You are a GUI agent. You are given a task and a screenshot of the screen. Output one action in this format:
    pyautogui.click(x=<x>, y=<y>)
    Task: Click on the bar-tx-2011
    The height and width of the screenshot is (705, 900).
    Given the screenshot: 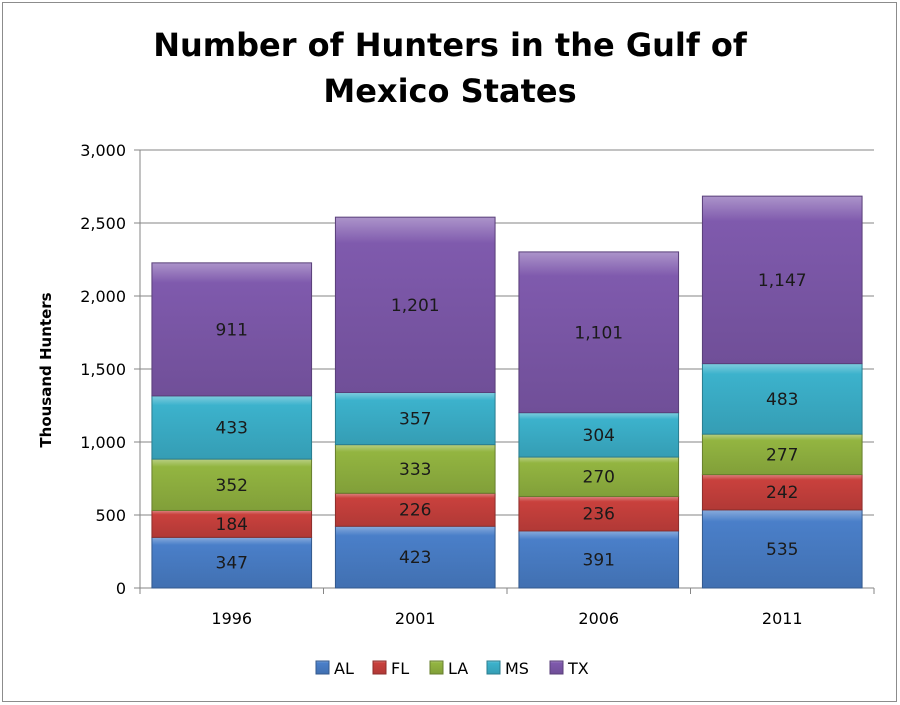 What is the action you would take?
    pyautogui.click(x=782, y=280)
    